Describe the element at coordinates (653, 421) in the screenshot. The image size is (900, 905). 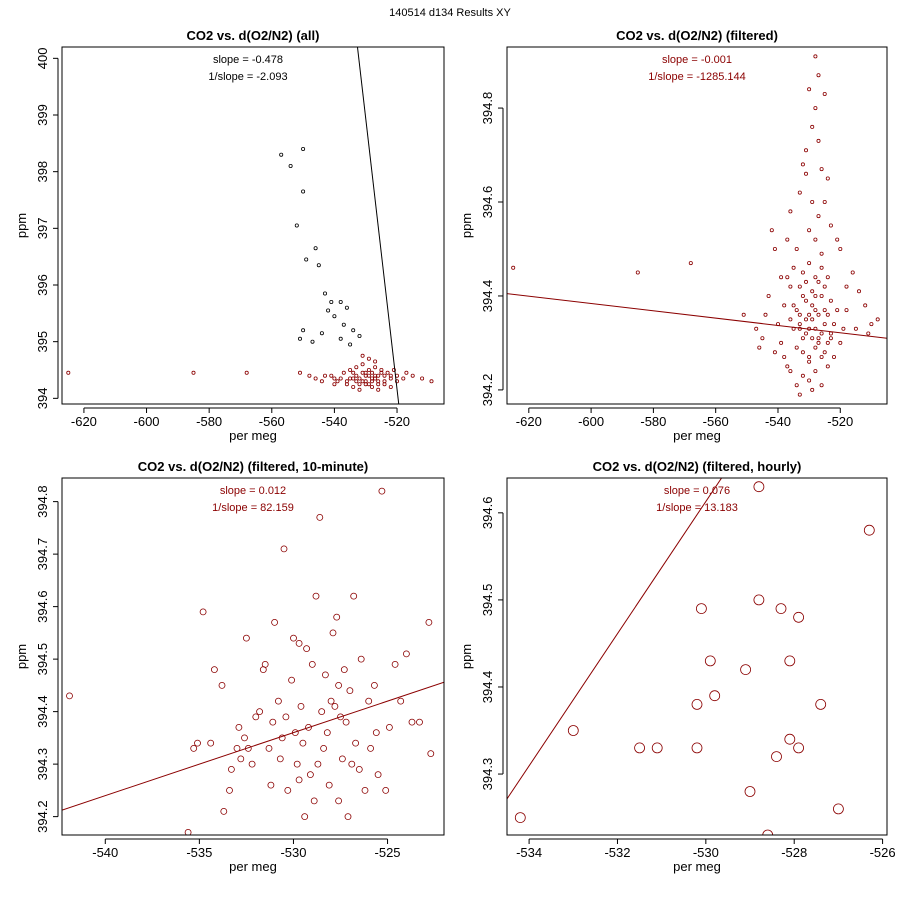
I see `x-tick-label: -580` at that location.